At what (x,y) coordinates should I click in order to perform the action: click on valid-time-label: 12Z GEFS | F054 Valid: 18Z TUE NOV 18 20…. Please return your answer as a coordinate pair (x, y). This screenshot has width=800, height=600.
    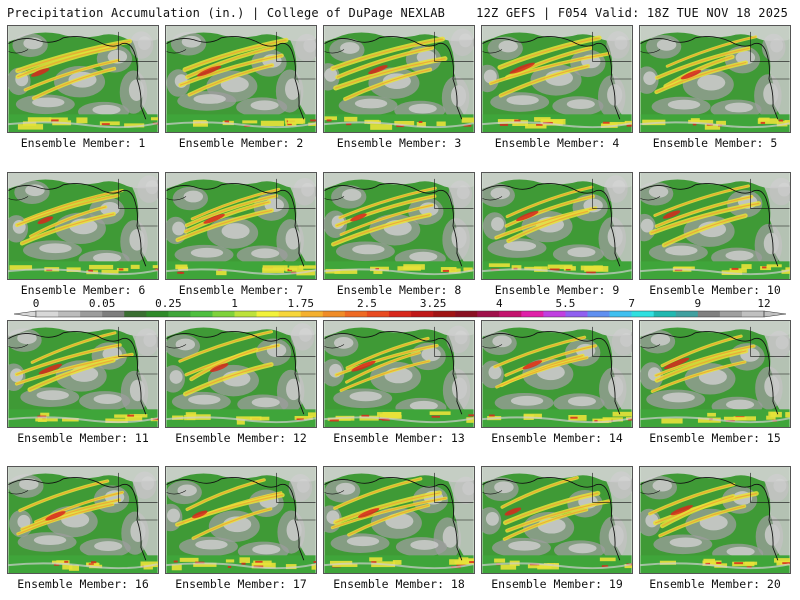
    Looking at the image, I should click on (632, 13).